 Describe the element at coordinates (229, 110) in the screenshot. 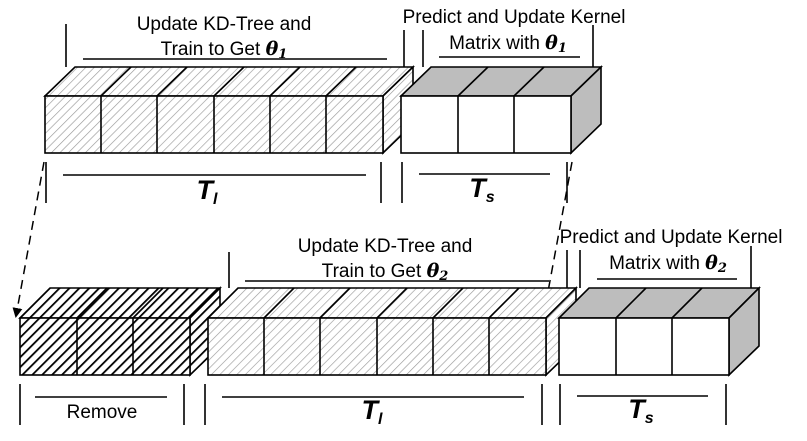

I see `row1-training-block` at that location.